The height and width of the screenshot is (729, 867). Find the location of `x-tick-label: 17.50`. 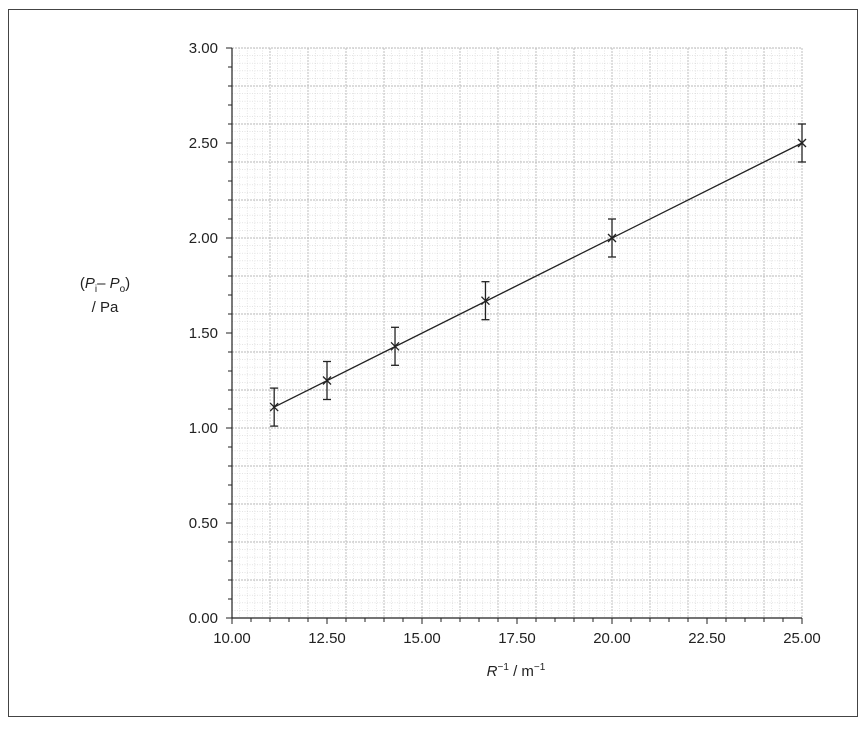

x-tick-label: 17.50 is located at coordinates (517, 638).